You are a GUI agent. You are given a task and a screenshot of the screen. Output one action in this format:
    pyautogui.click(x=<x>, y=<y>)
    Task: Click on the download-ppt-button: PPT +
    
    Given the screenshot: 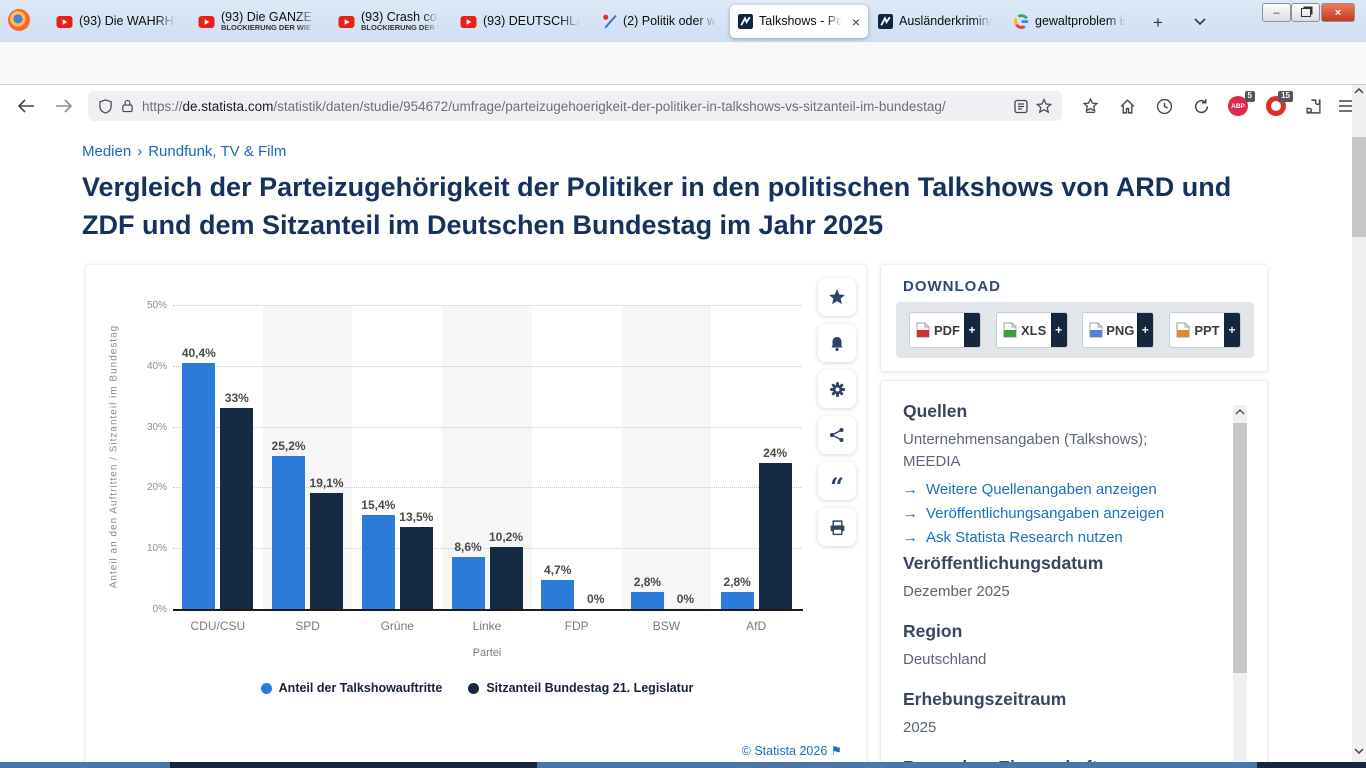 What is the action you would take?
    pyautogui.click(x=1204, y=330)
    